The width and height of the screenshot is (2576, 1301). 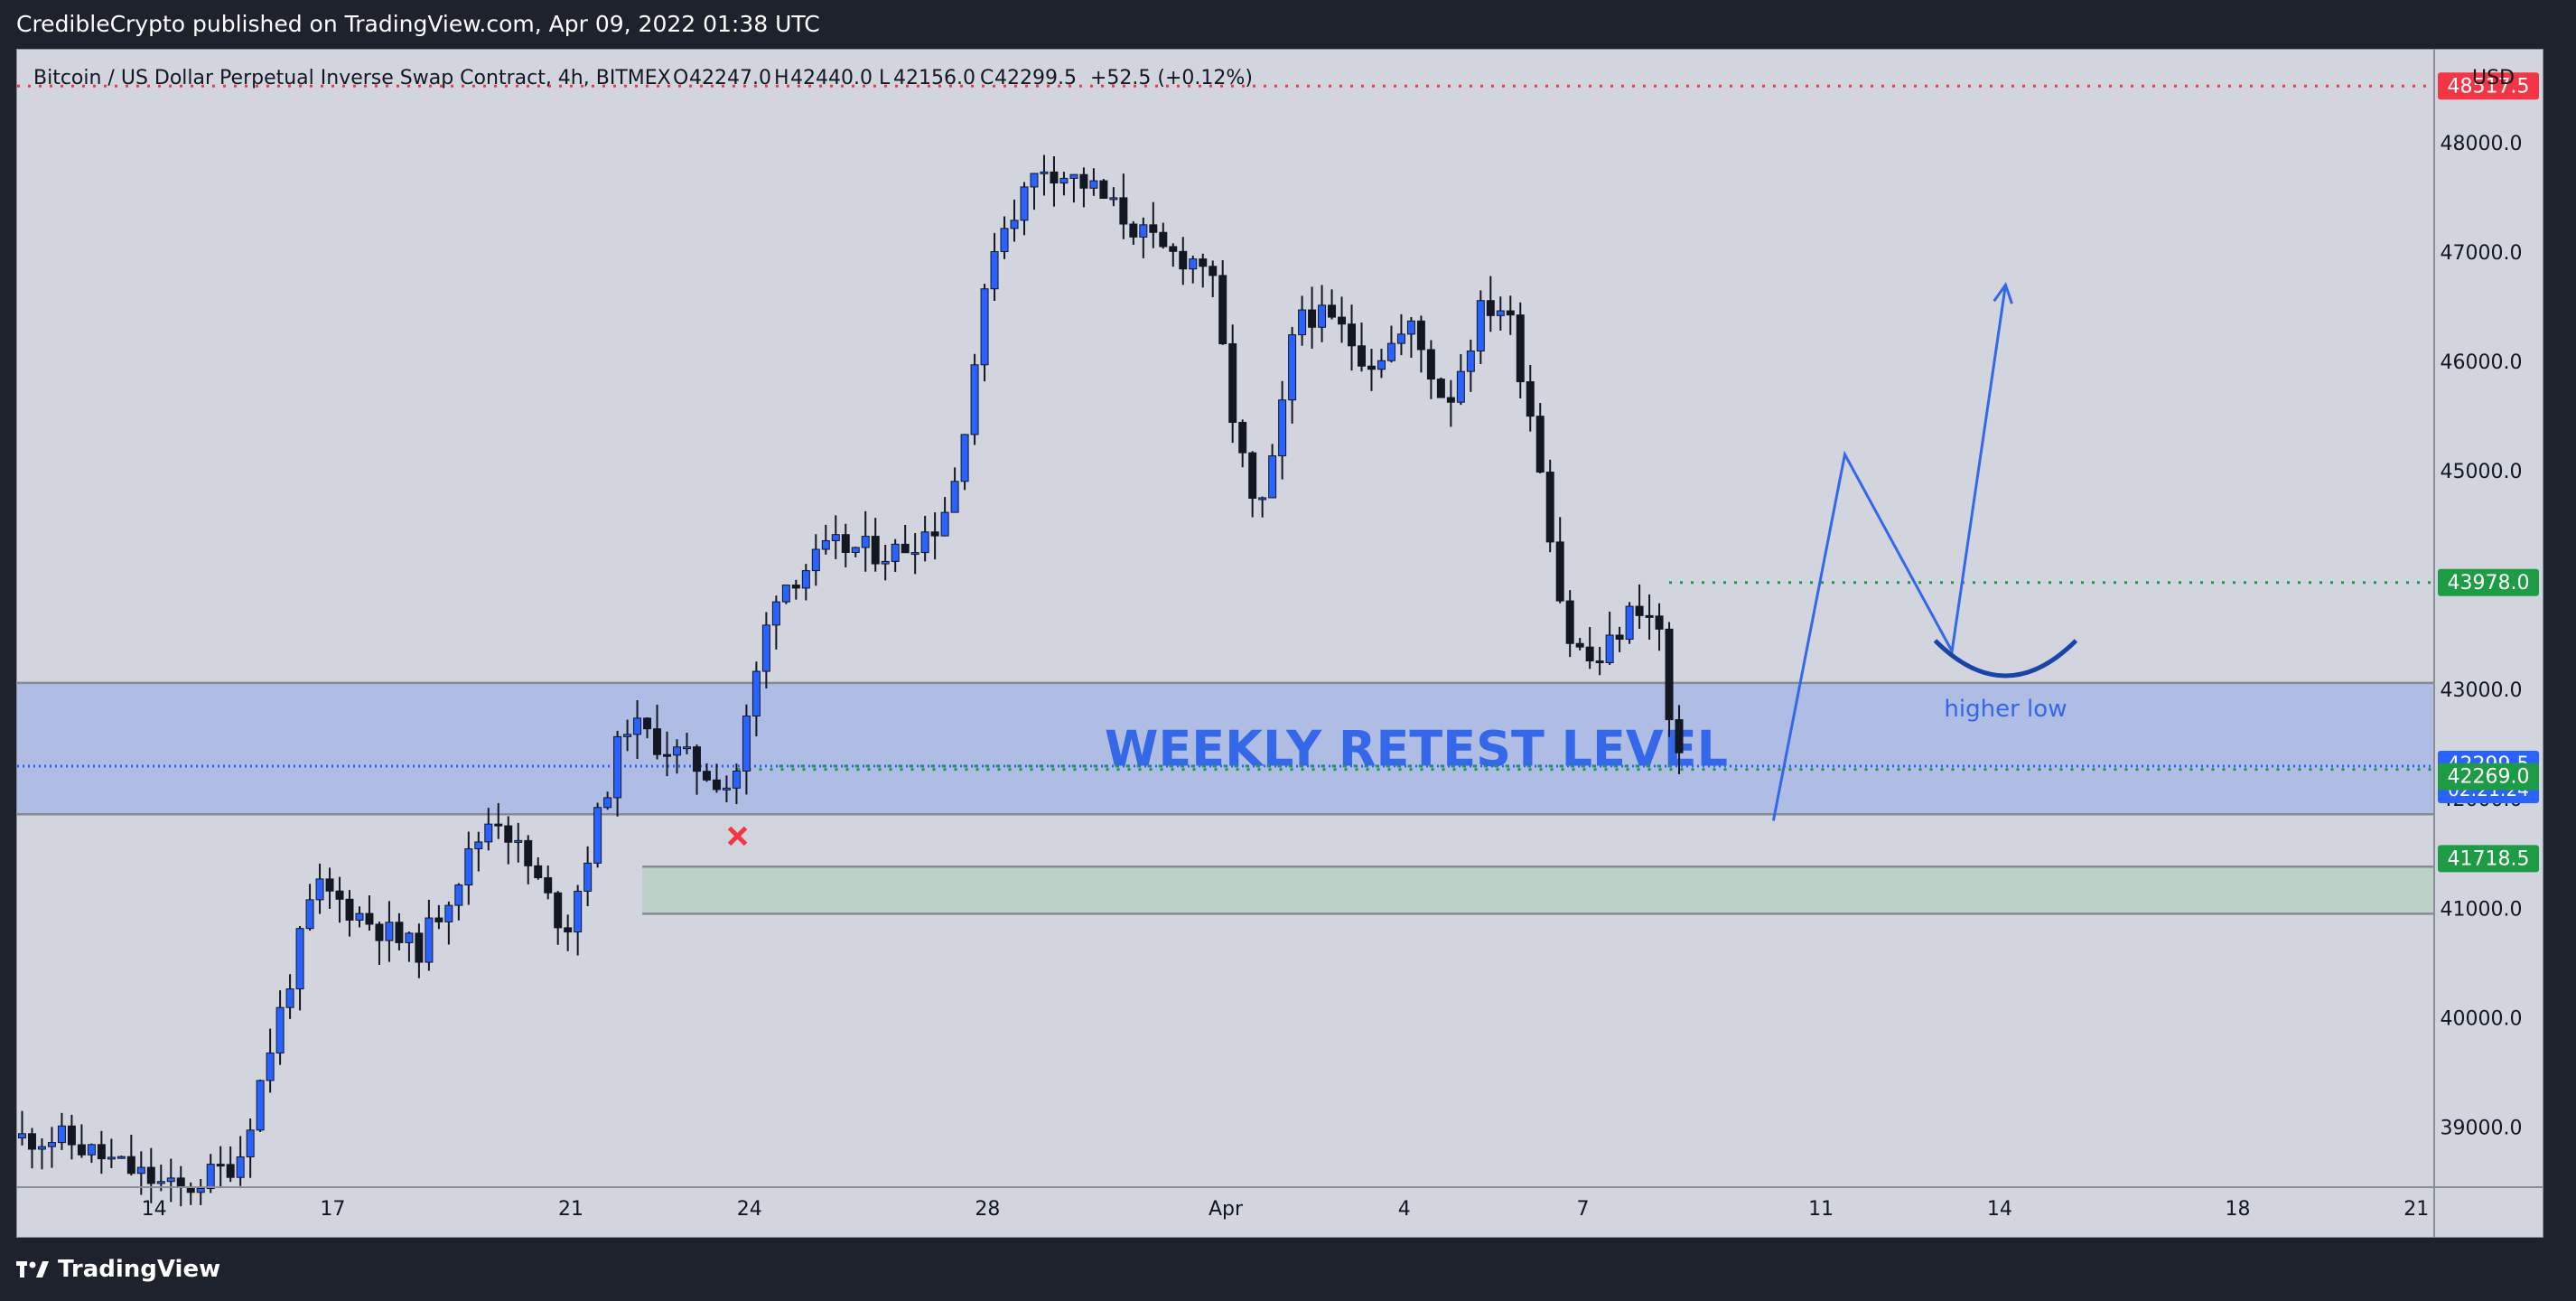 I want to click on currency-label: USD, so click(x=2493, y=78).